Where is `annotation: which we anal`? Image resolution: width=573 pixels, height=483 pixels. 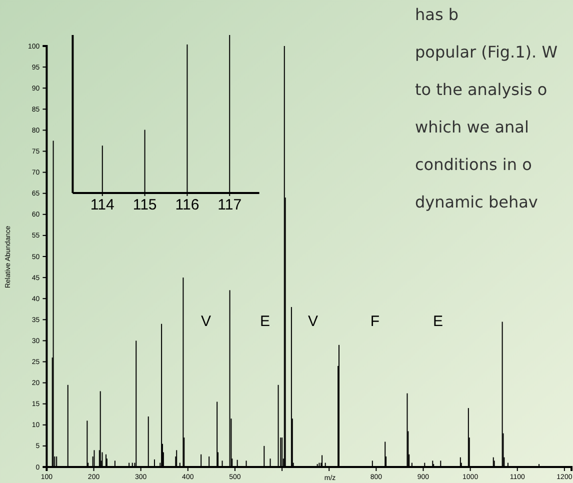 annotation: which we anal is located at coordinates (472, 127).